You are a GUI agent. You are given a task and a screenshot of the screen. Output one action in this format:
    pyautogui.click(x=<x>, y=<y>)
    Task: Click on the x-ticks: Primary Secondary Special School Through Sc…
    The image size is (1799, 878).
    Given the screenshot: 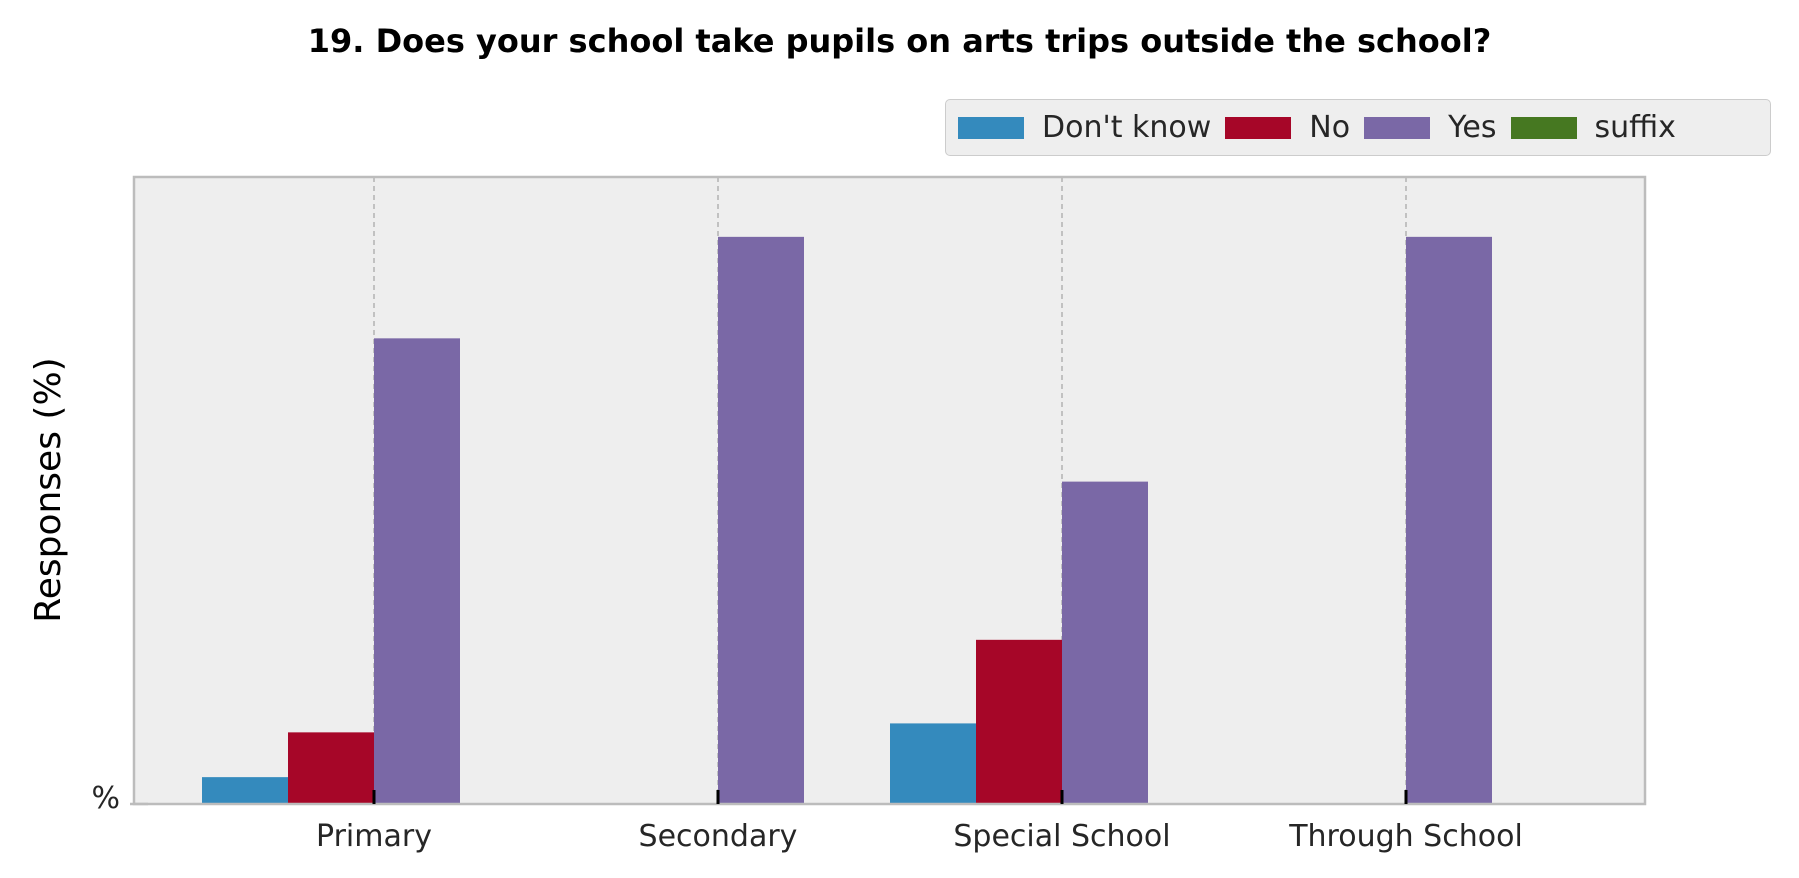 What is the action you would take?
    pyautogui.click(x=826, y=822)
    